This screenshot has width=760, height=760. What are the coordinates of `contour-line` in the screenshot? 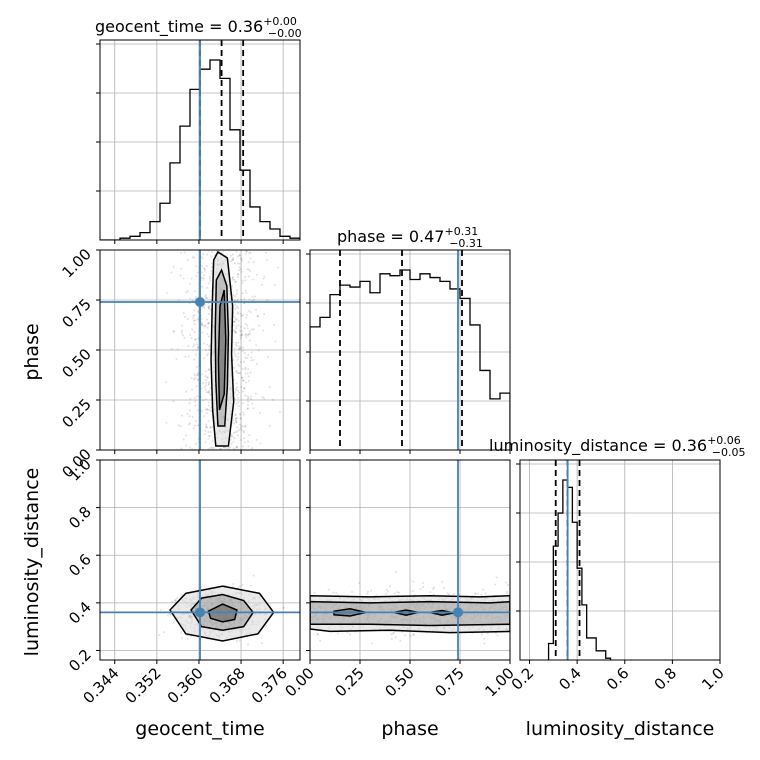 It's located at (222, 348).